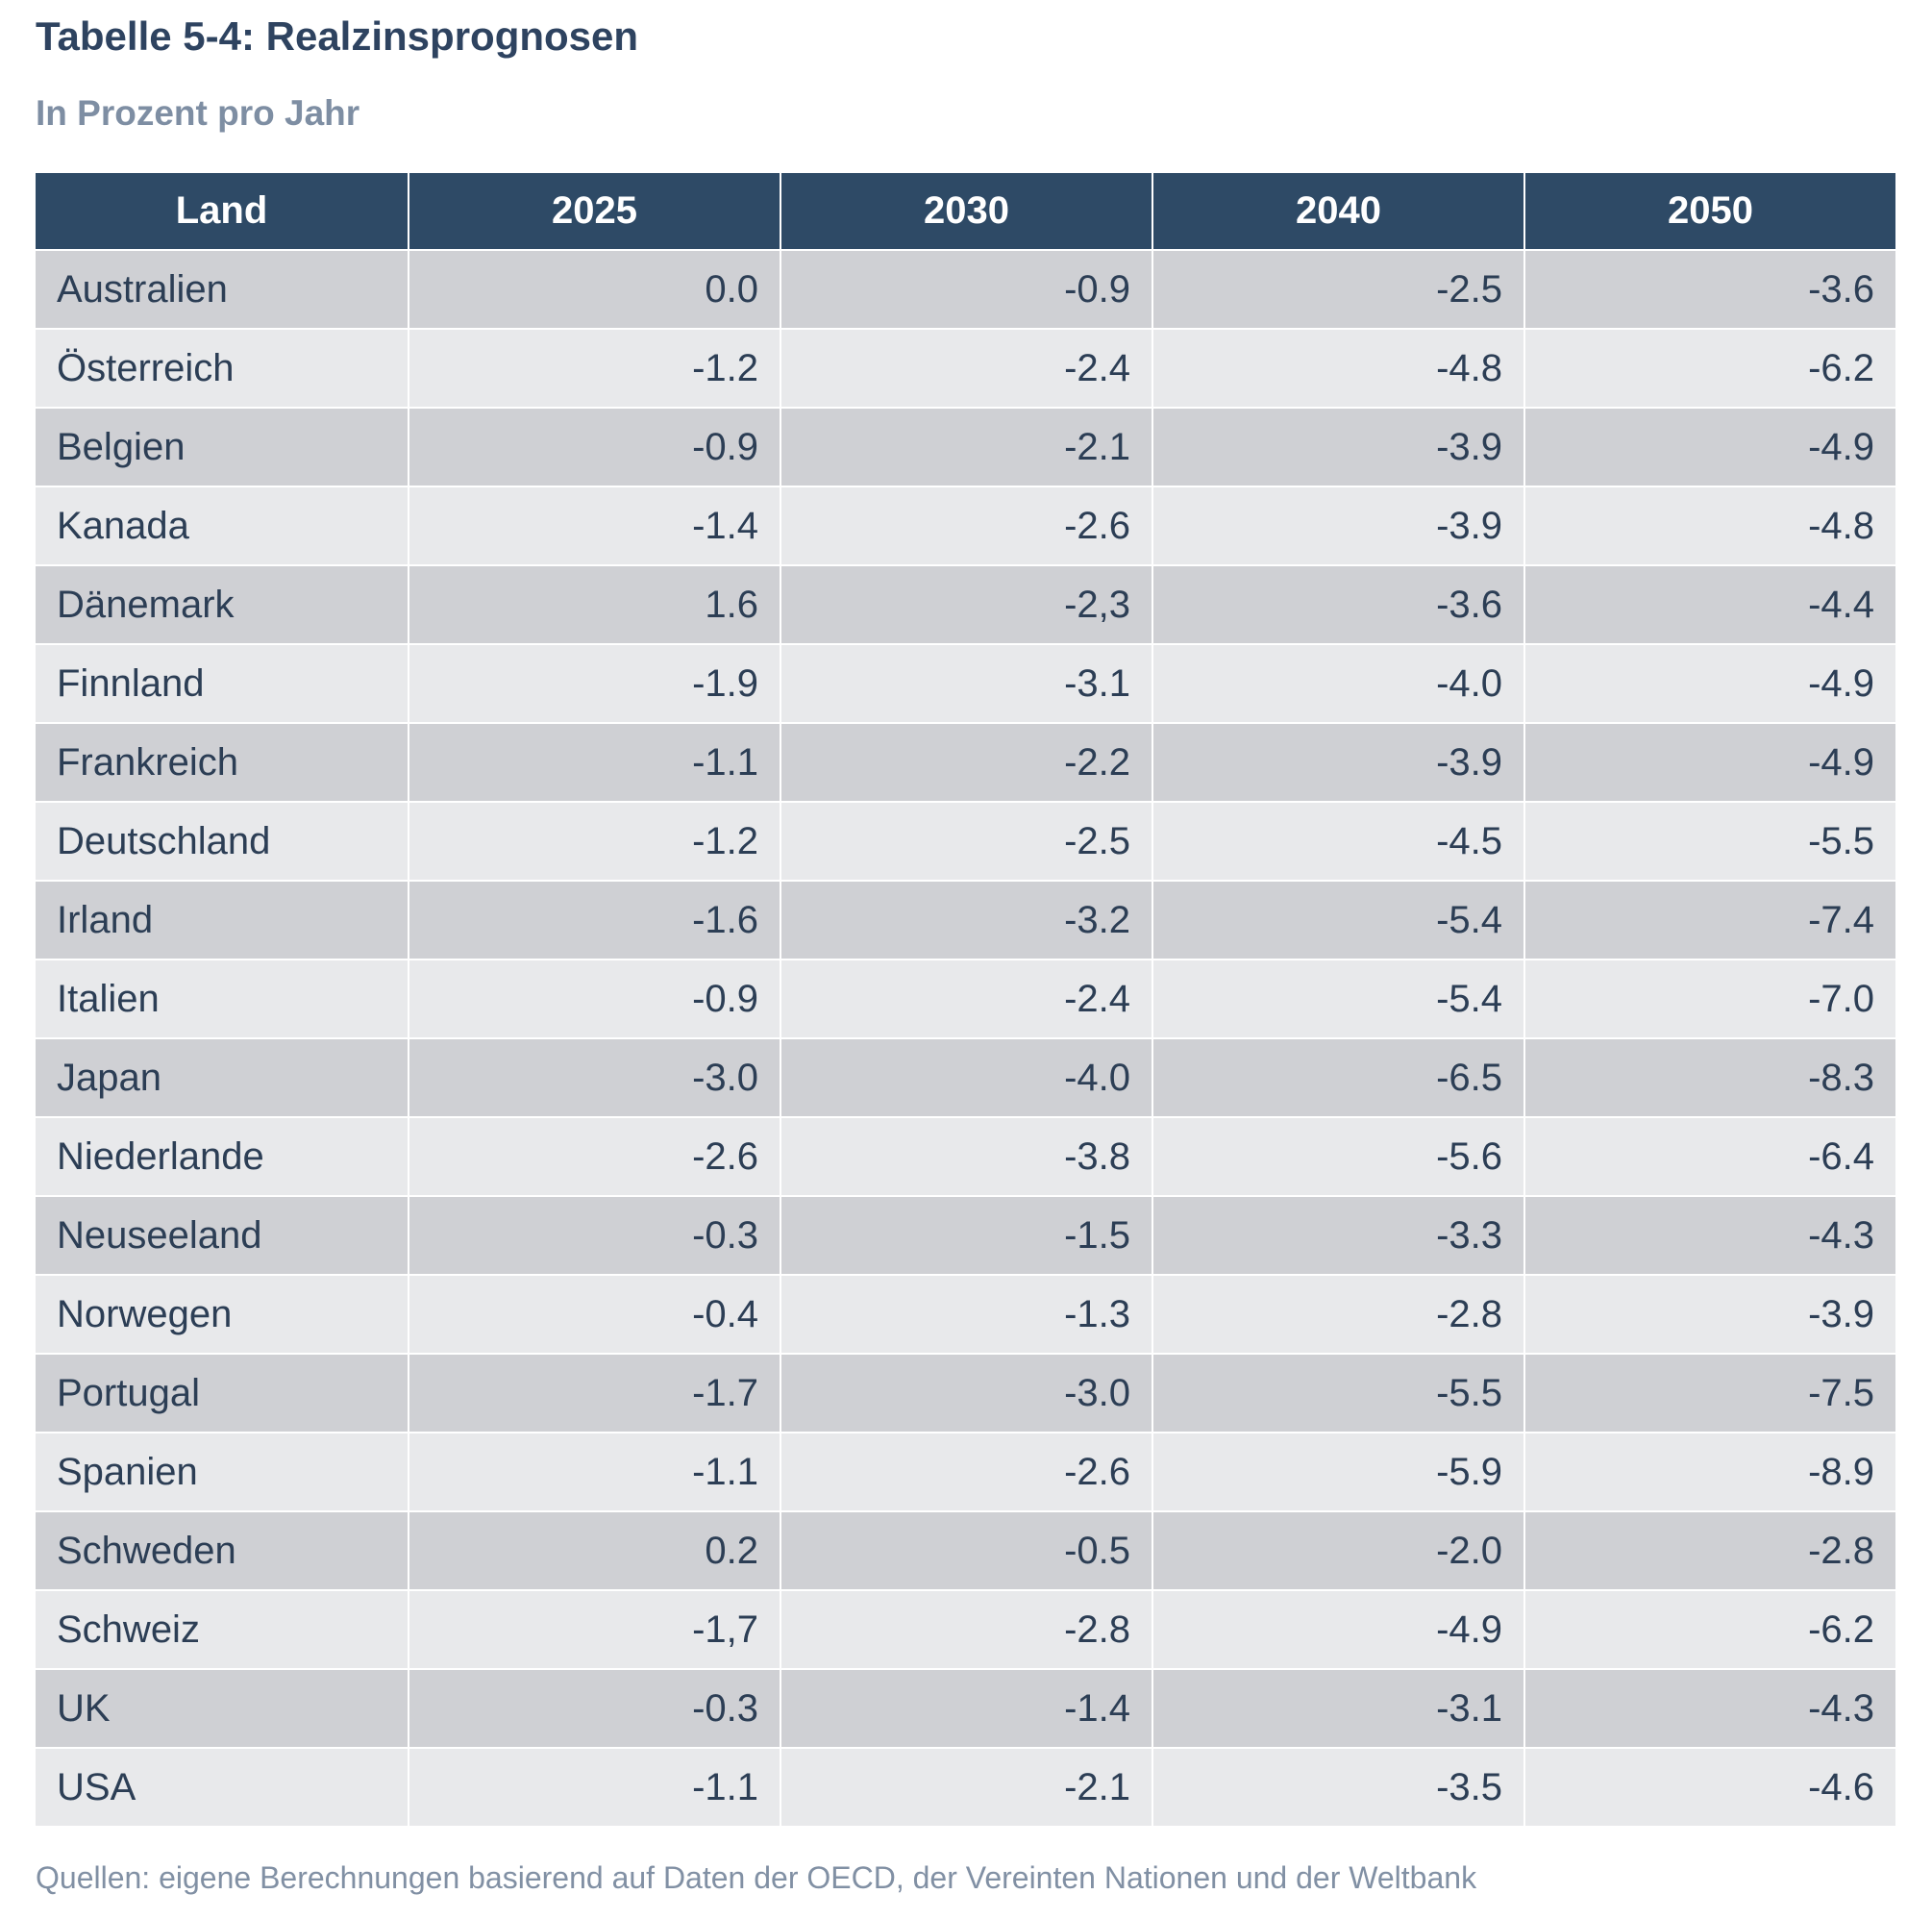 The height and width of the screenshot is (1919, 1932). I want to click on column-header-2050: 2050, so click(1710, 212).